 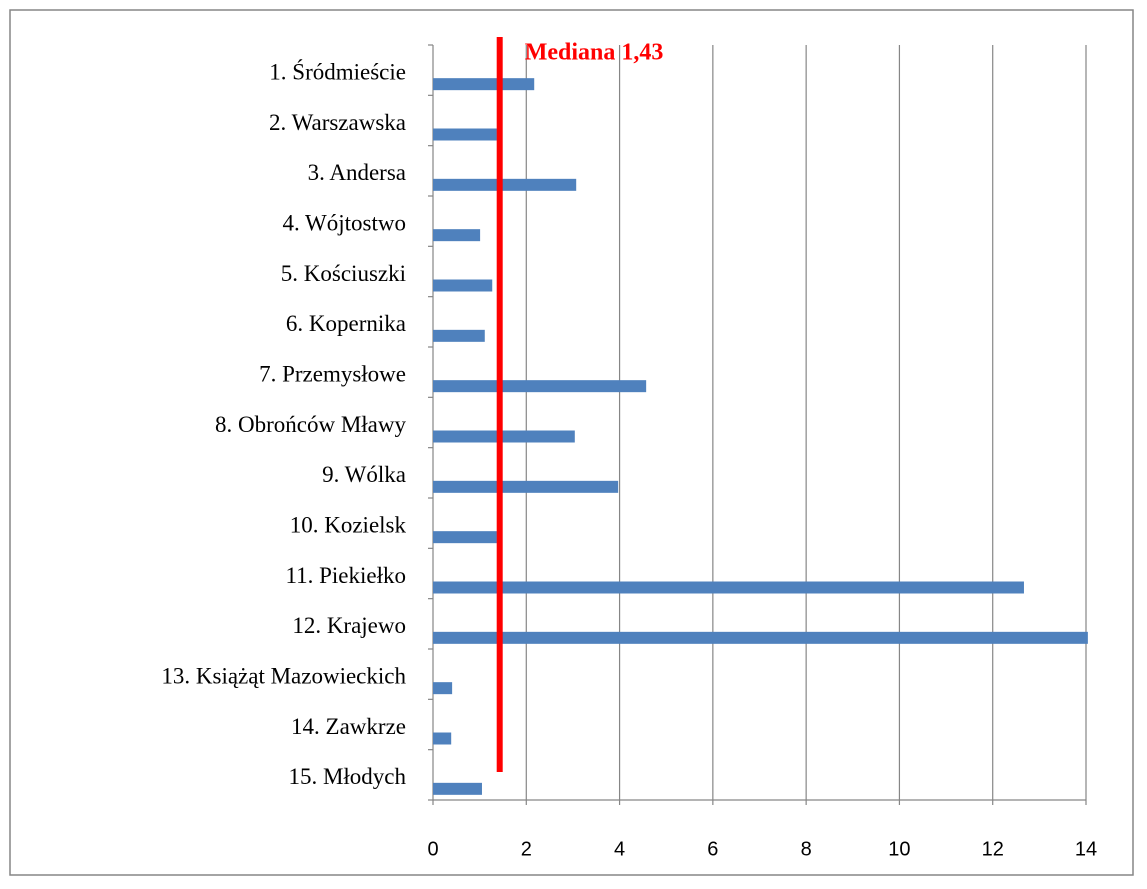 I want to click on y-tick-label: 2. Warszawska, so click(x=337, y=122).